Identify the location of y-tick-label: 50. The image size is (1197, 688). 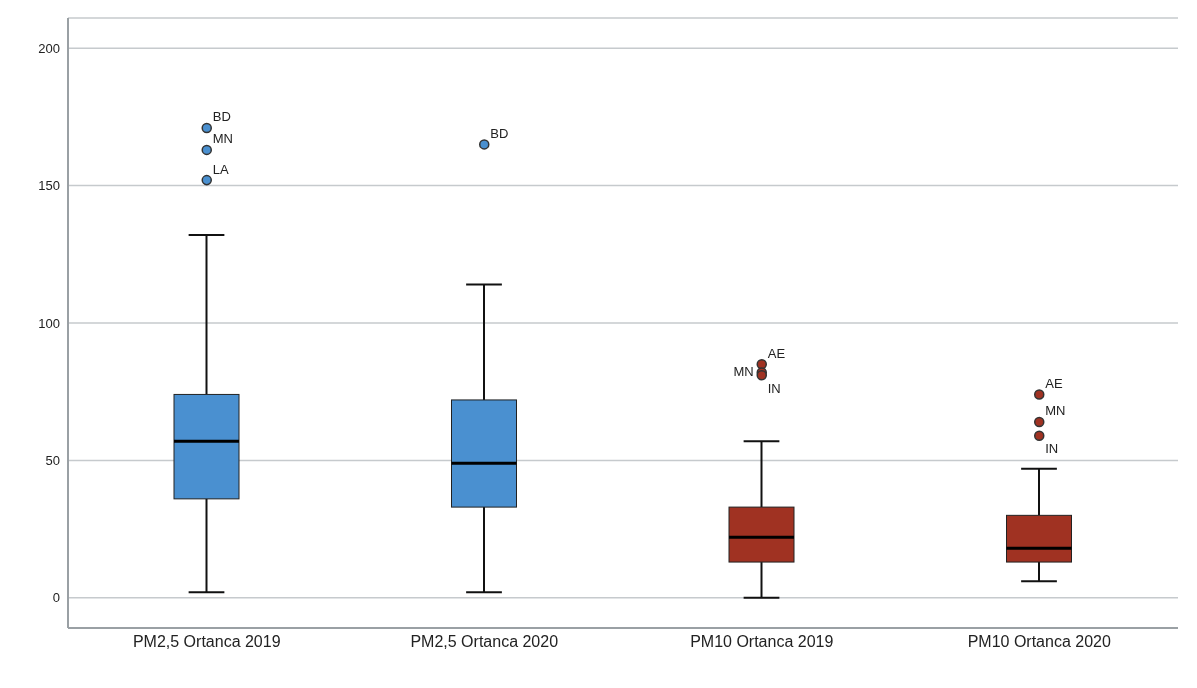
(52, 460).